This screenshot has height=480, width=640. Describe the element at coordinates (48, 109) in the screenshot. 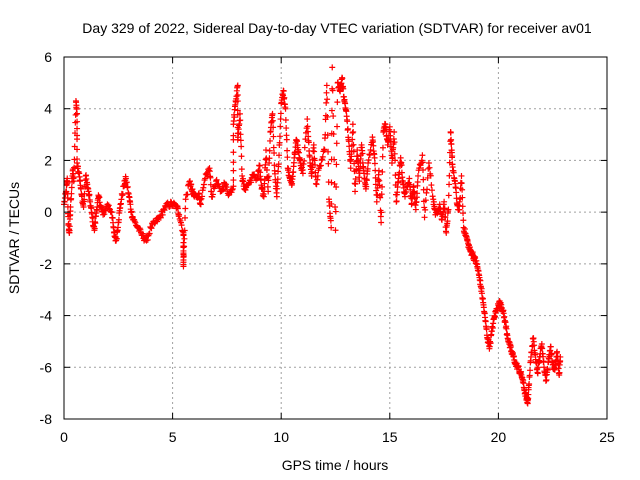

I see `y-tick-label: 4` at that location.